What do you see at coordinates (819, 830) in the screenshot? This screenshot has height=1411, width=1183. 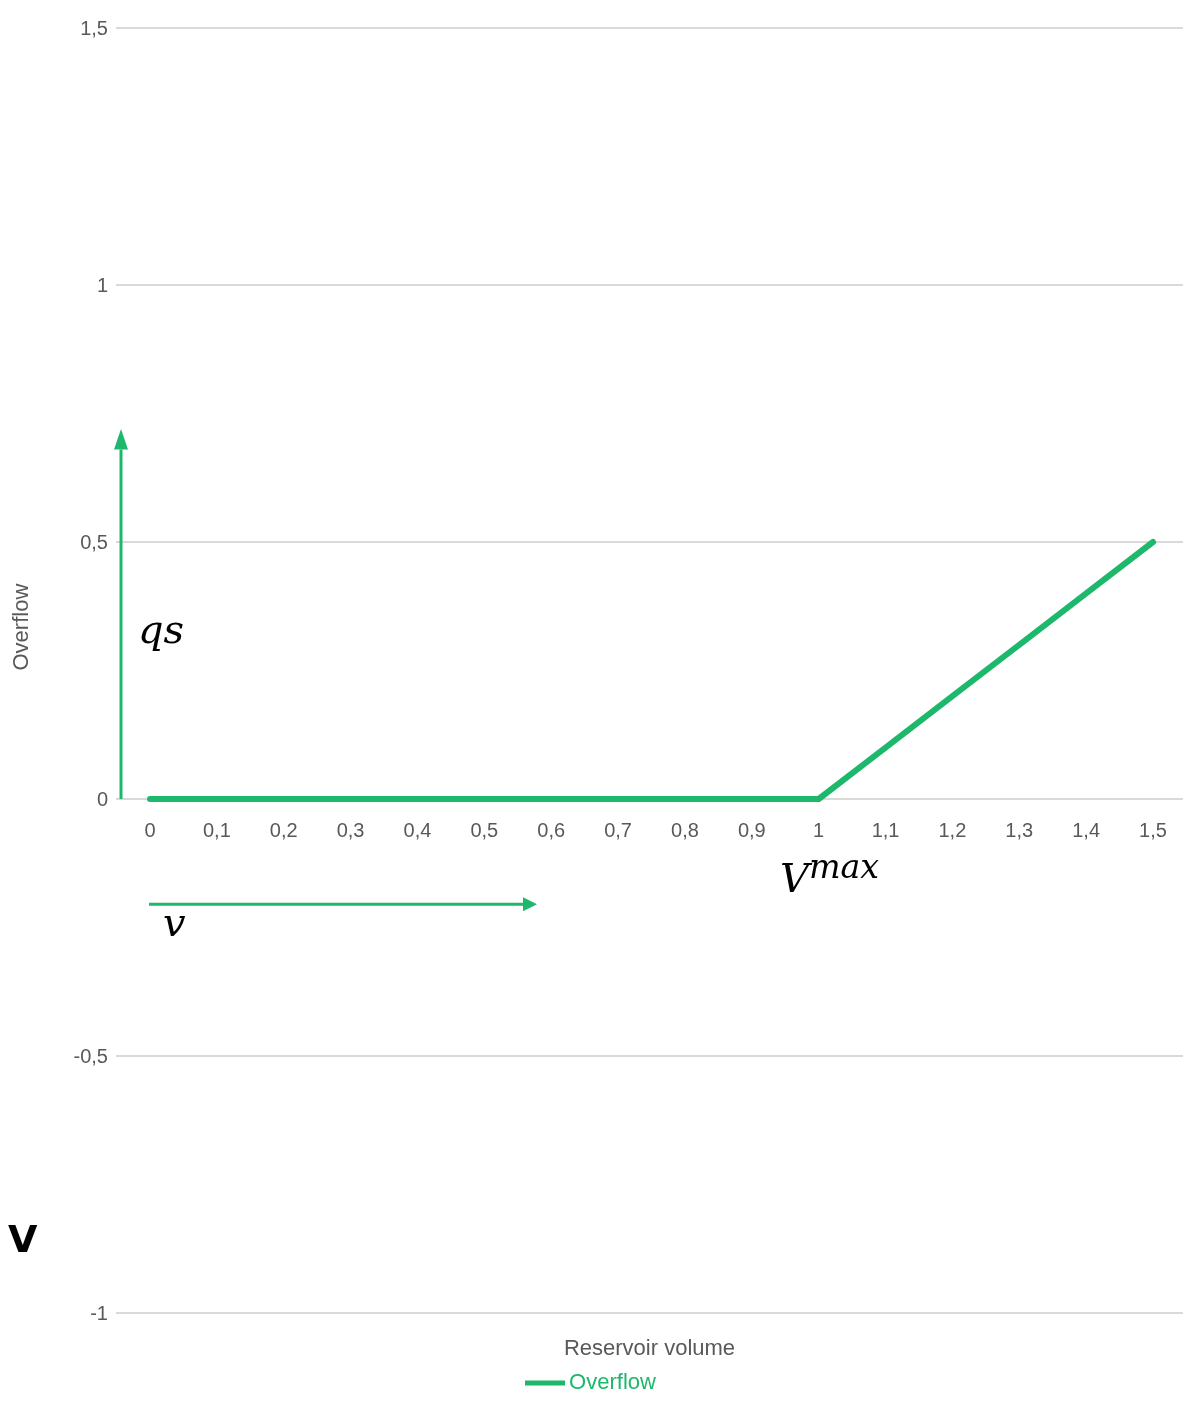 I see `x-tick-label: 1` at bounding box center [819, 830].